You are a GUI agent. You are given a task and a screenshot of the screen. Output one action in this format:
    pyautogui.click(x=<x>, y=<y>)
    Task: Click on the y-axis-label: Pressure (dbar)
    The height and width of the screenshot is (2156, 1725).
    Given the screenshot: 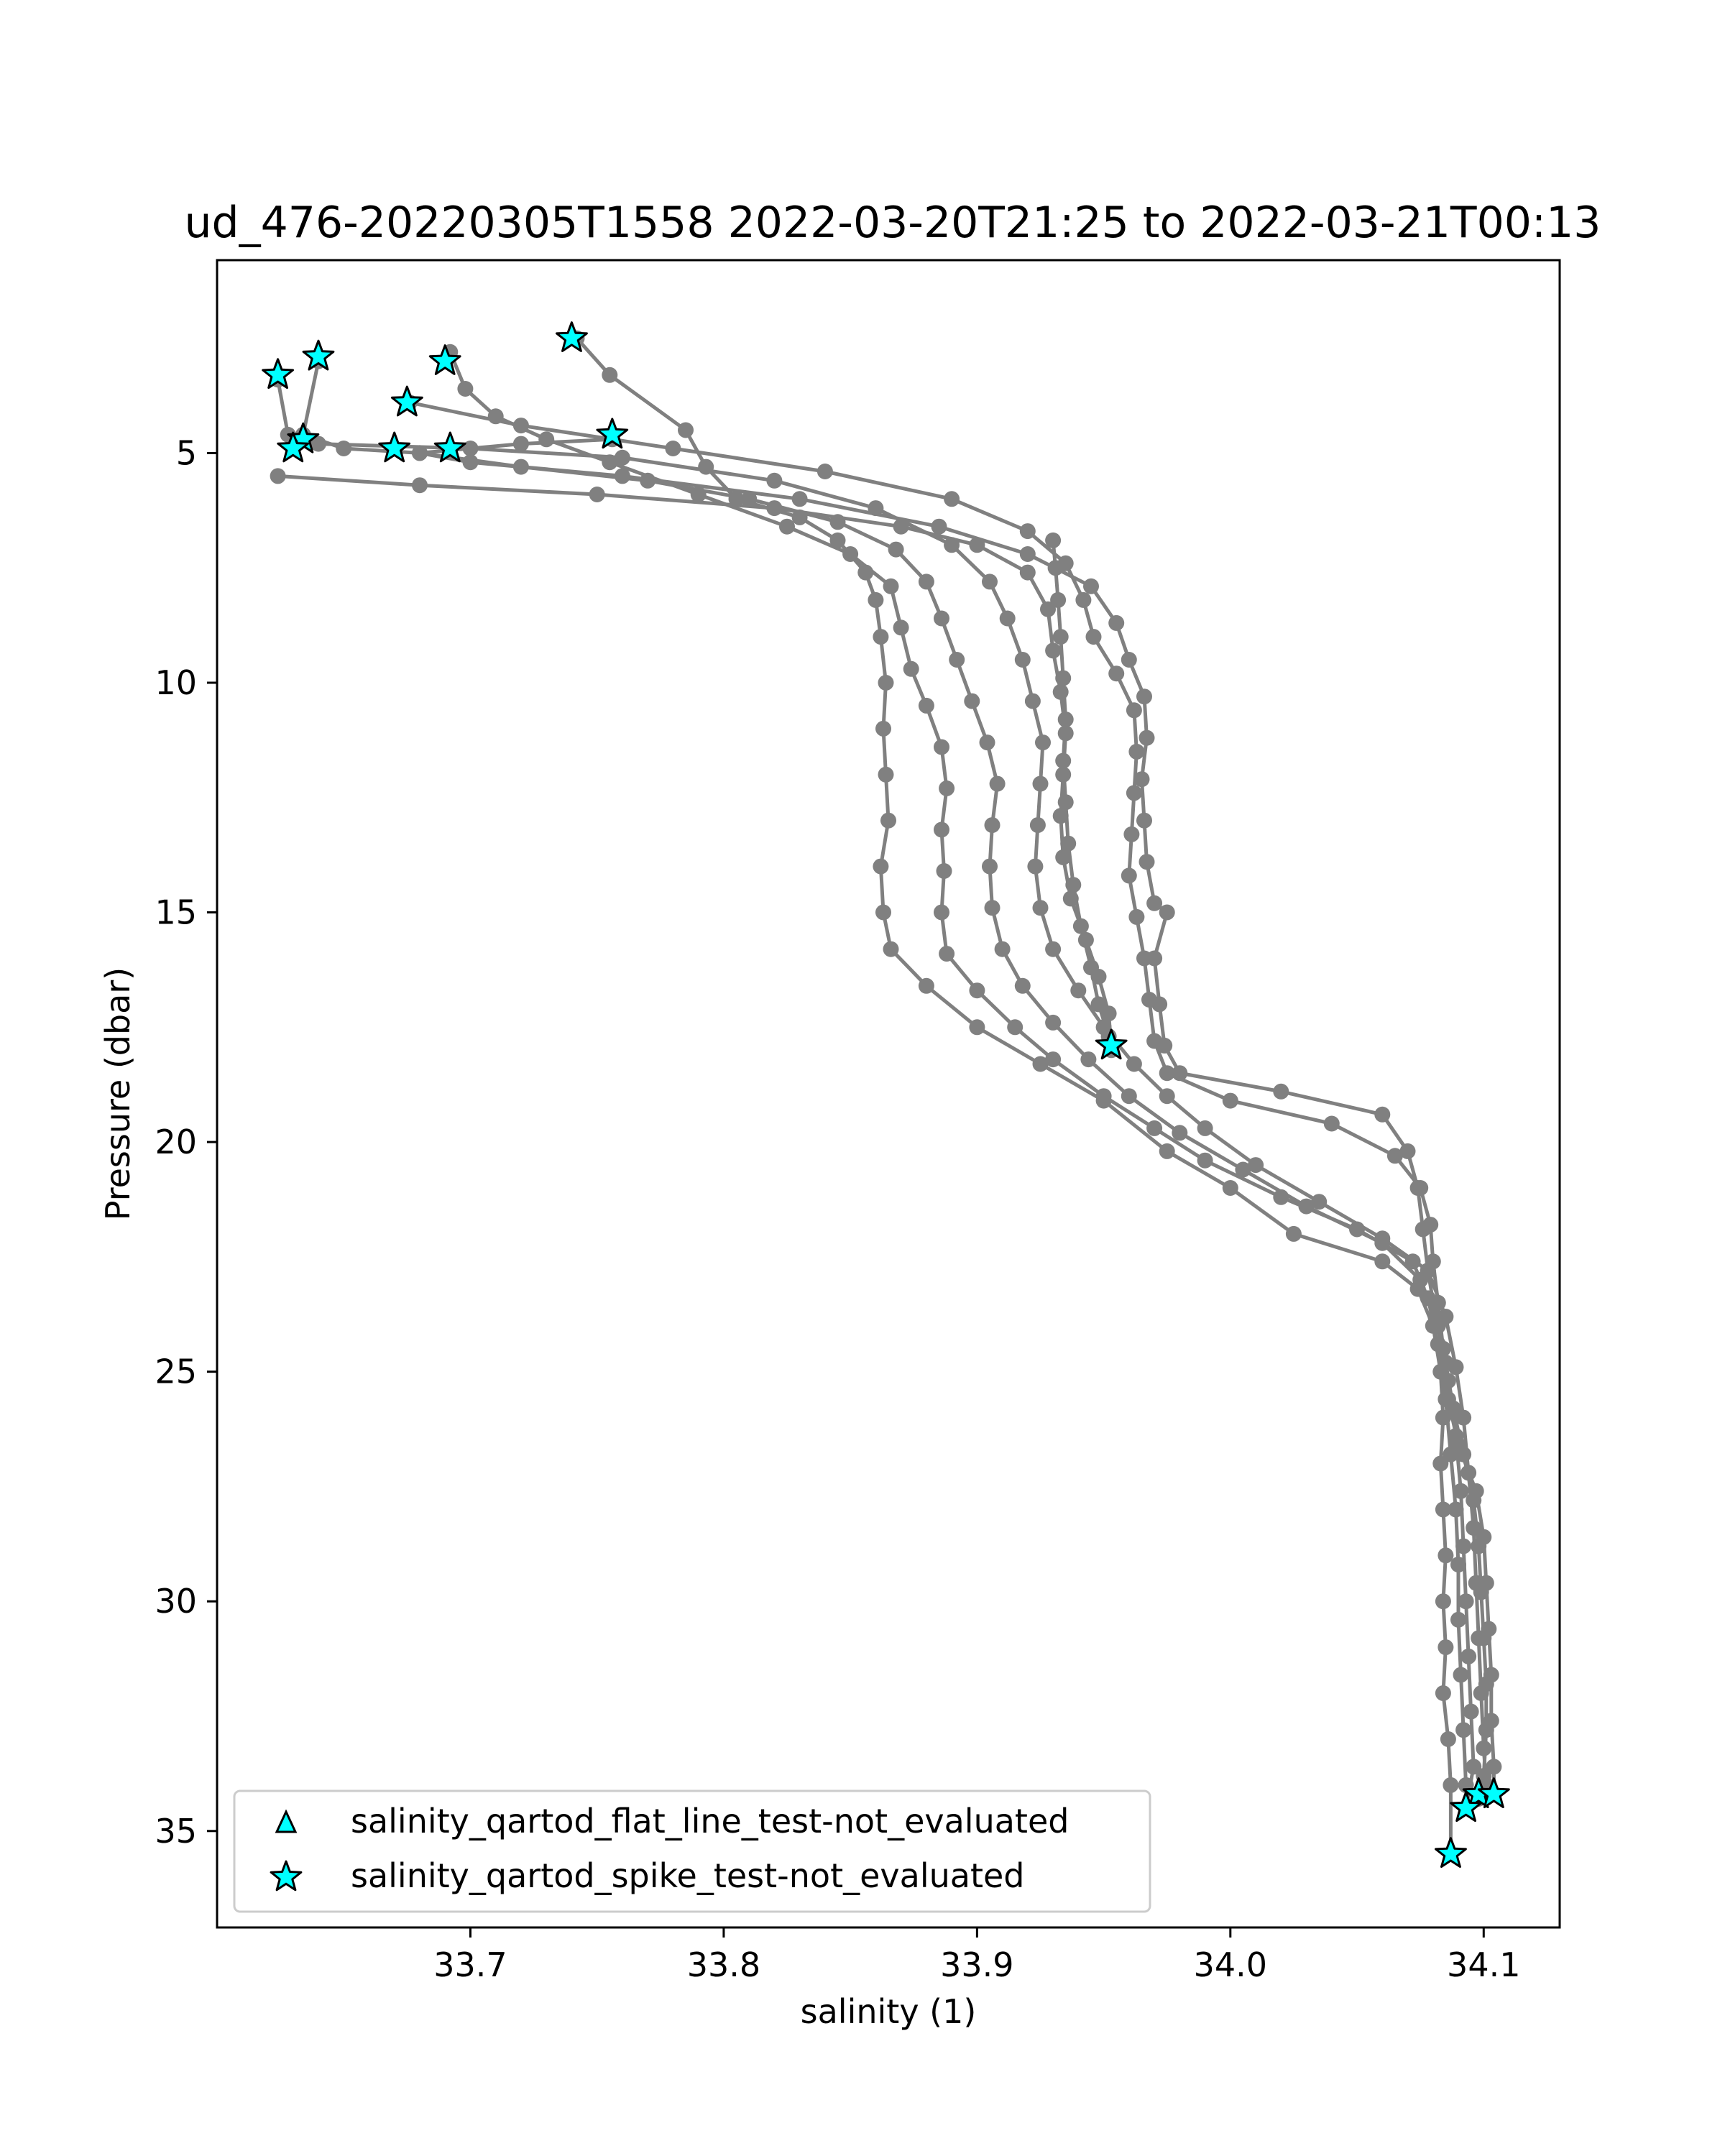 What is the action you would take?
    pyautogui.click(x=117, y=1093)
    